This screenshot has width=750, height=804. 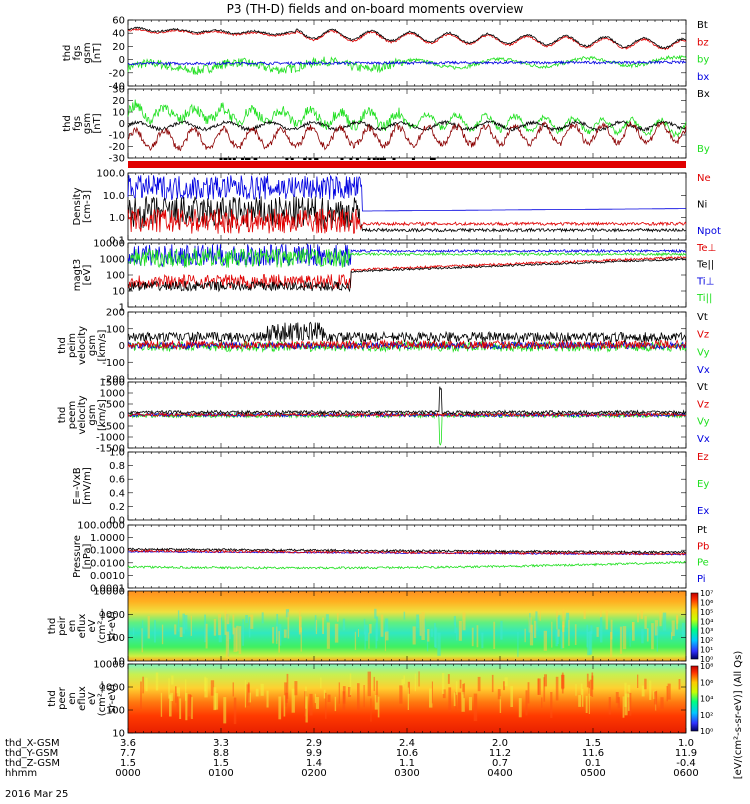 I want to click on y-axis-label: fgs, so click(x=77, y=52).